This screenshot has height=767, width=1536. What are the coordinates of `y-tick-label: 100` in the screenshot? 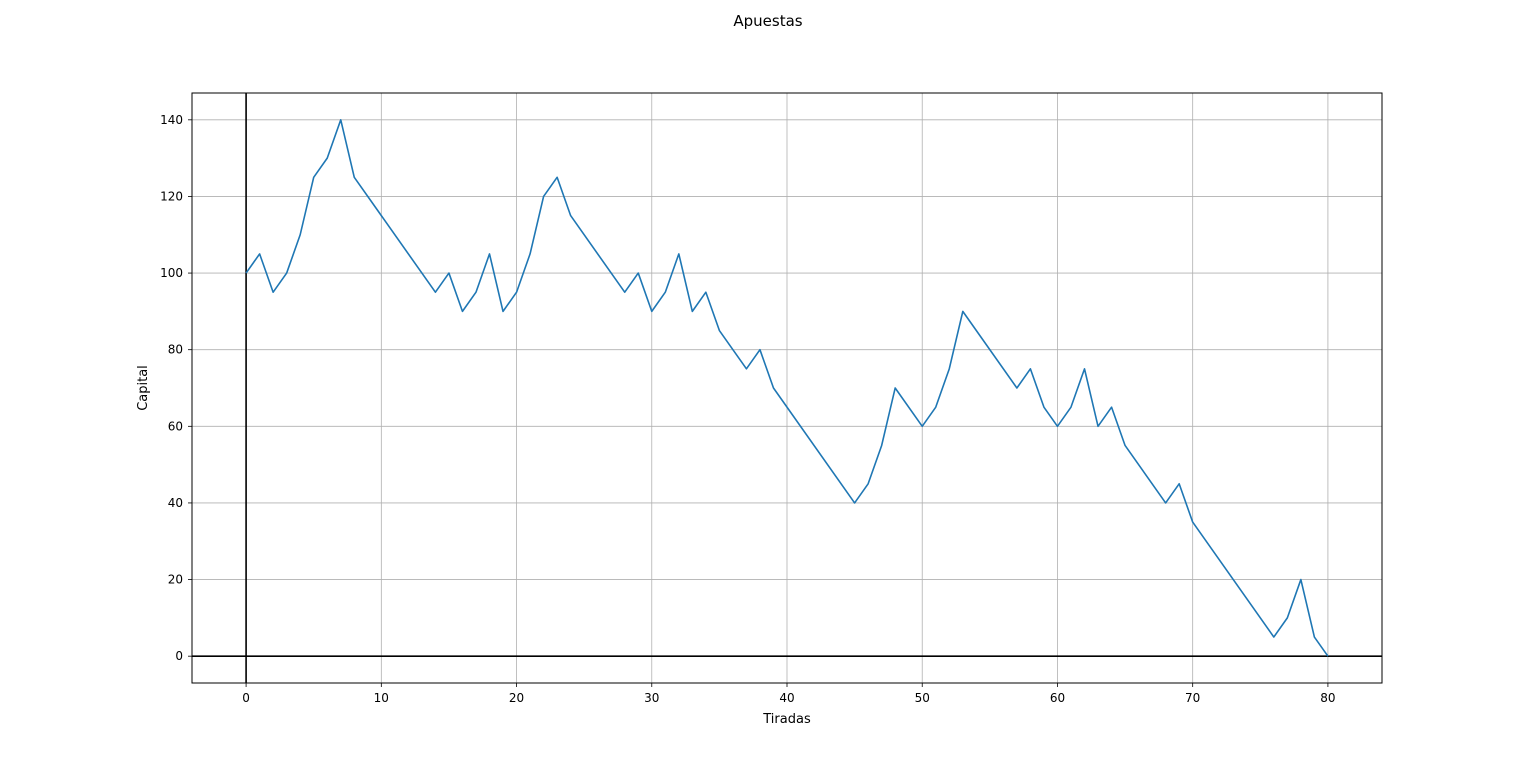 It's located at (171, 273).